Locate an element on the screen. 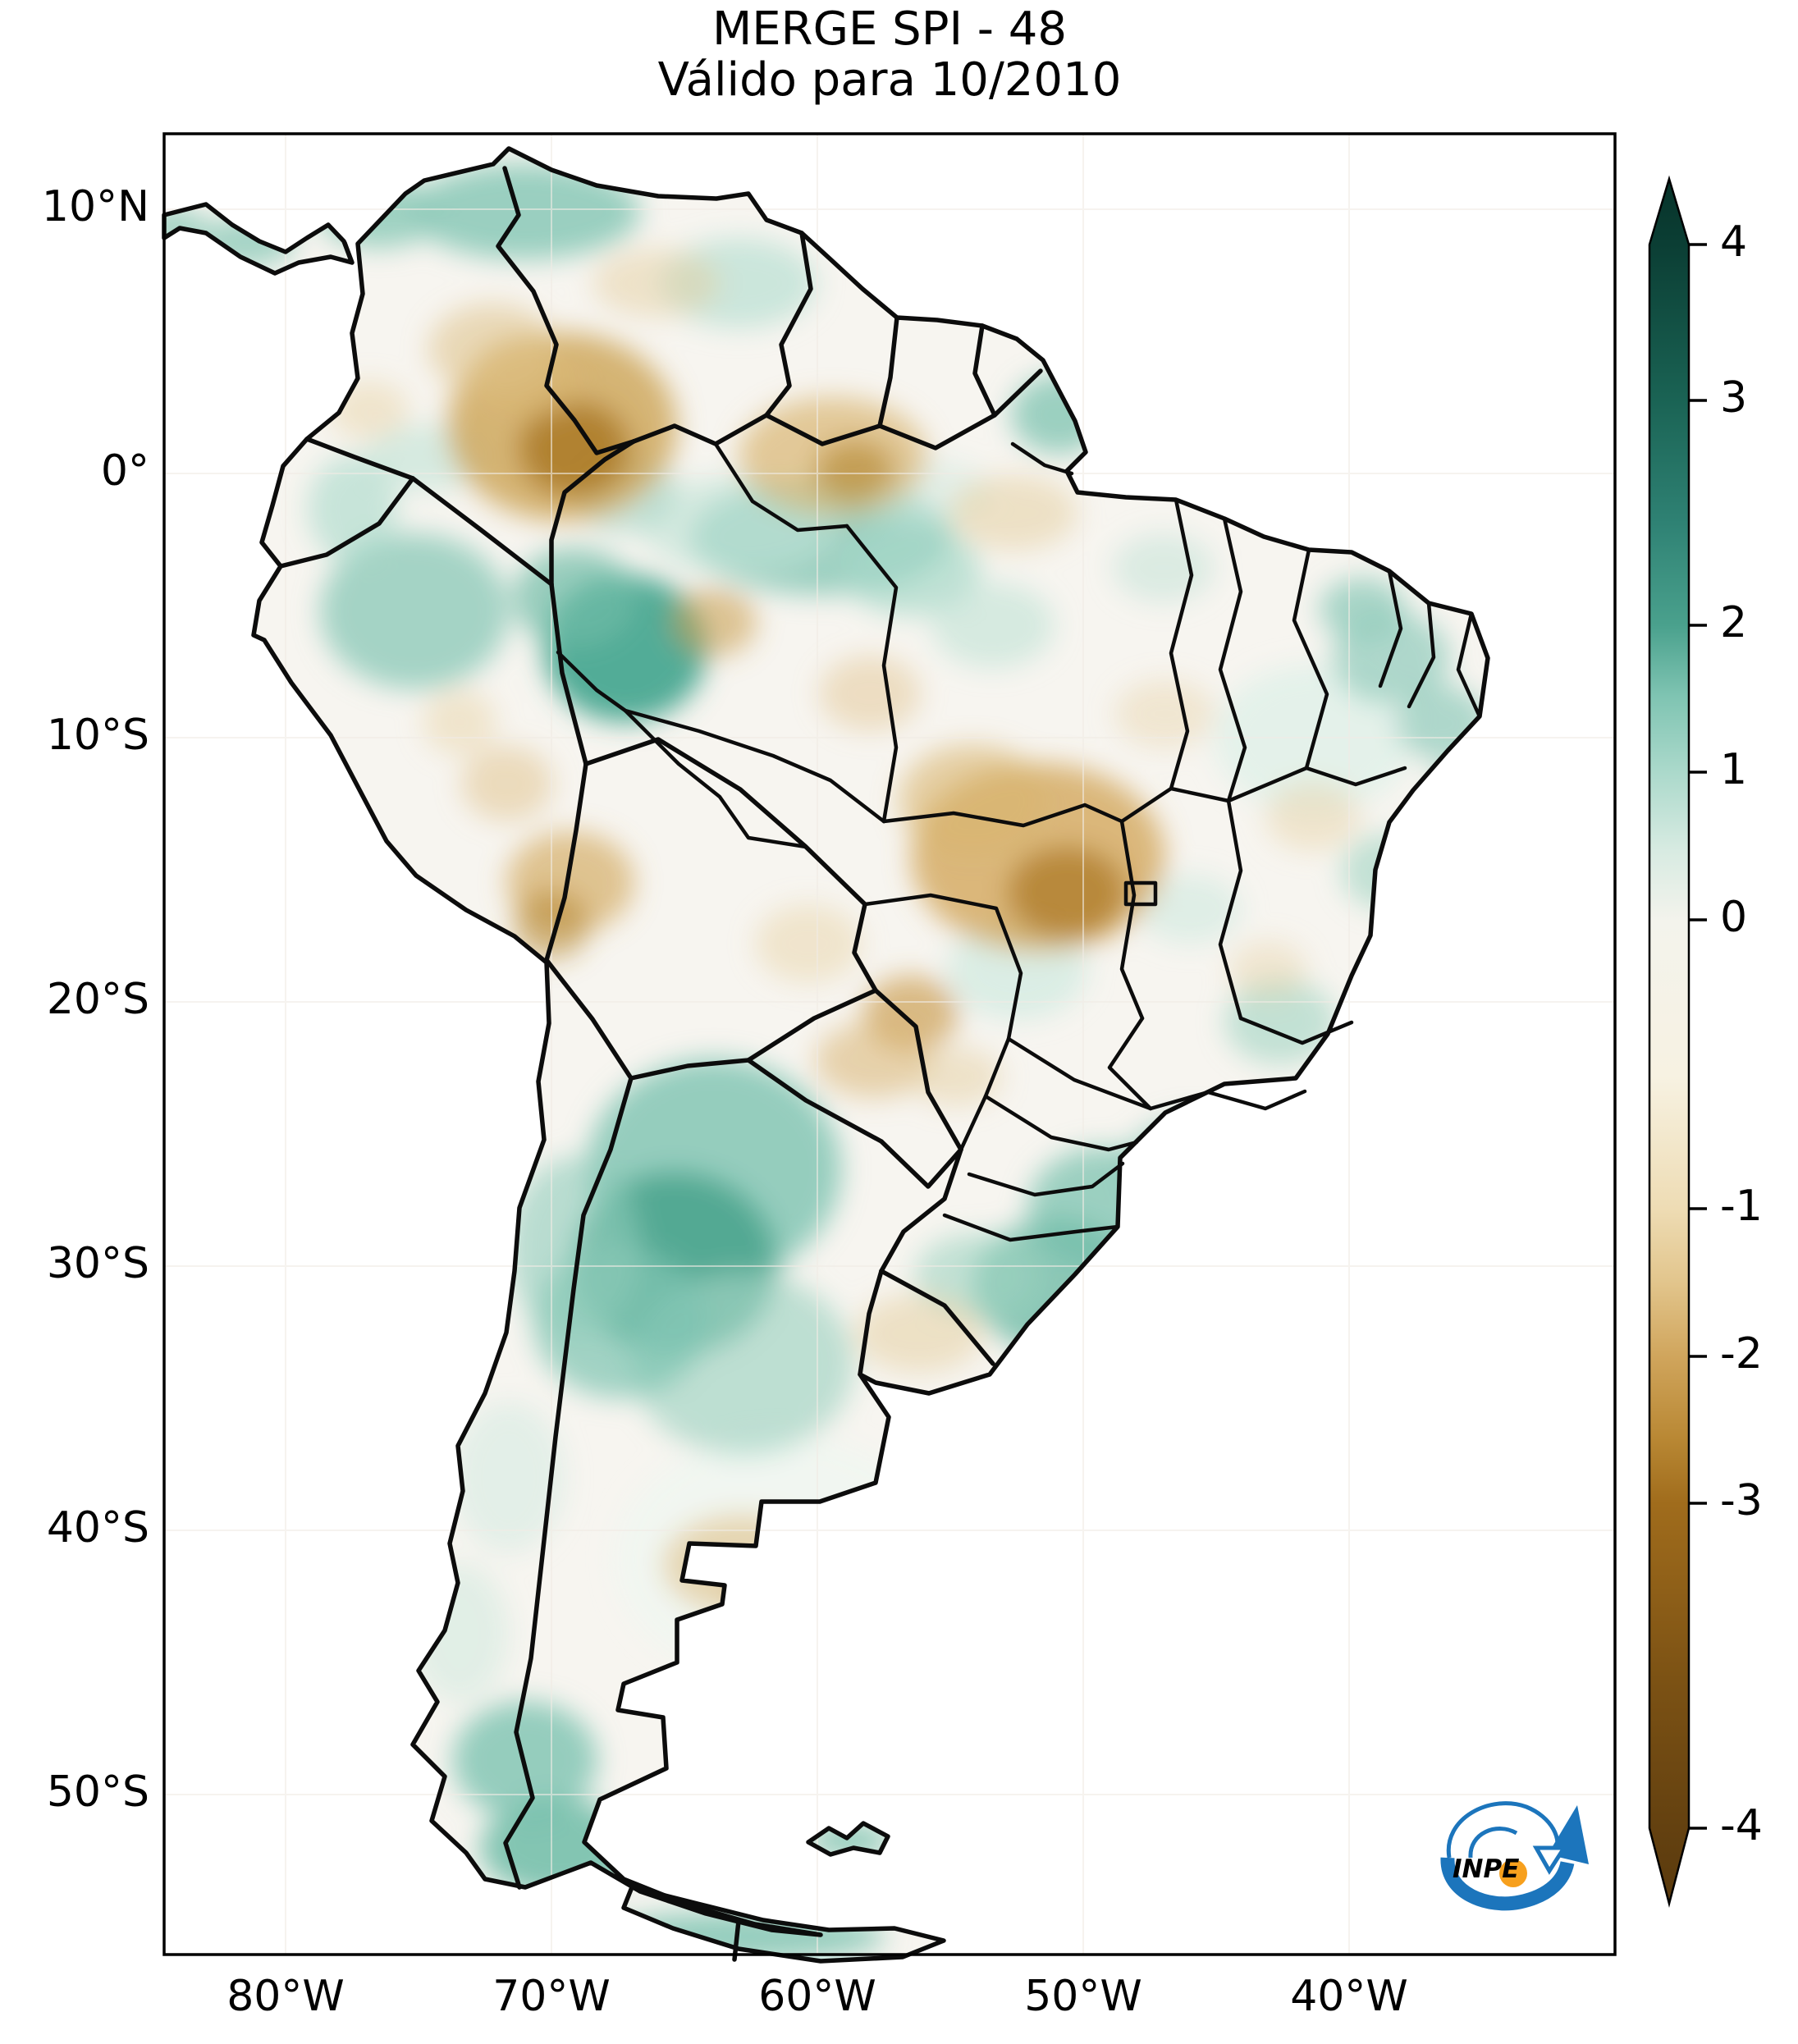 This screenshot has height=2044, width=1798. inpe-logo-outer-swirl is located at coordinates (1503, 1830).